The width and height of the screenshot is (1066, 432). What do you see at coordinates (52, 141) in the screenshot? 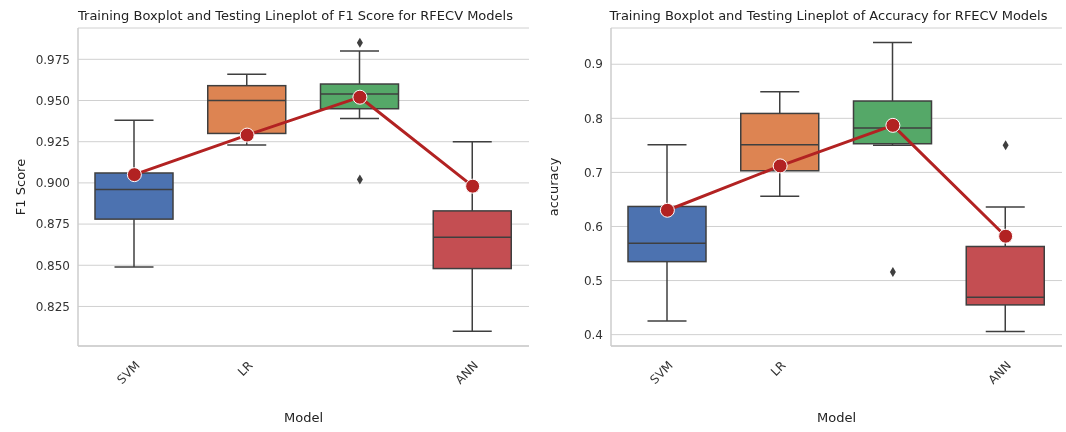
I see `y-tick-label: 0.925` at bounding box center [52, 141].